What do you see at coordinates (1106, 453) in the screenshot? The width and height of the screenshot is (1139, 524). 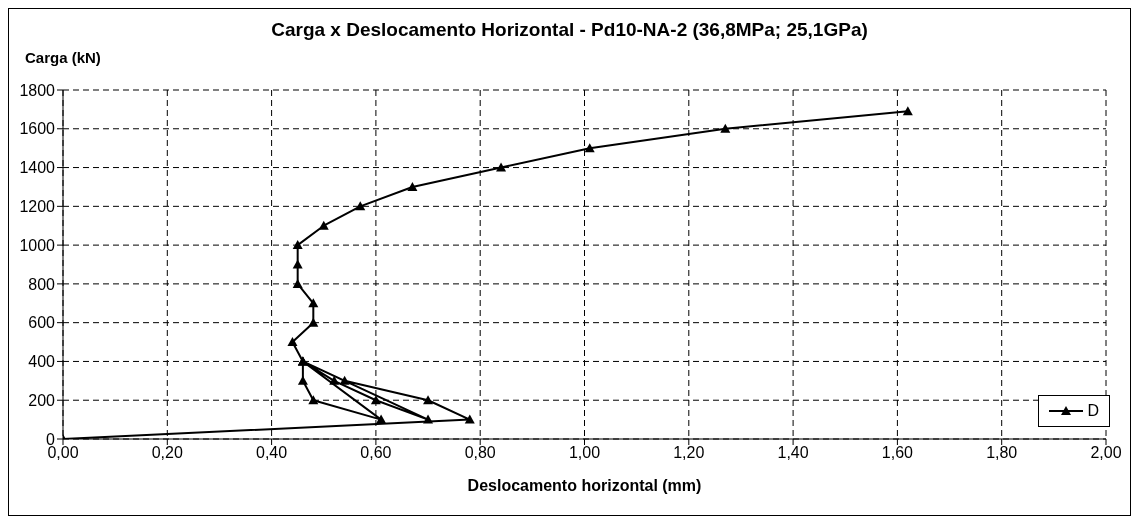 I see `x-tick-label: 2,00` at bounding box center [1106, 453].